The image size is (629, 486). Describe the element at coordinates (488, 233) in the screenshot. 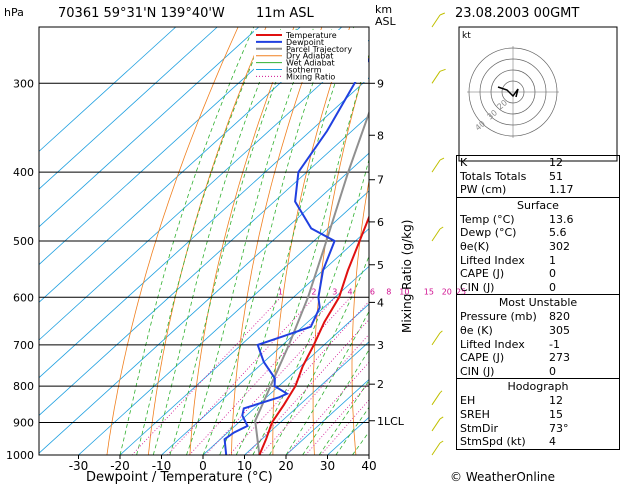

I see `index-label: Dewp (°C)` at that location.